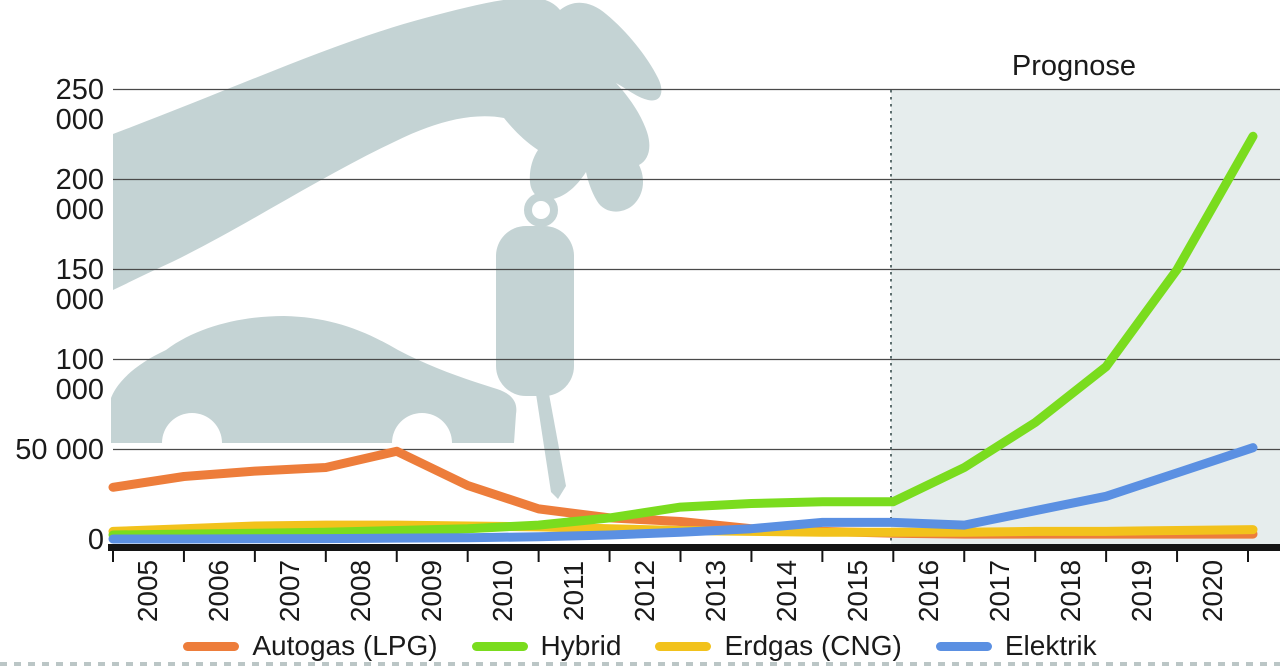 The image size is (1280, 667). I want to click on x-axis-tick-label: 2017, so click(999, 591).